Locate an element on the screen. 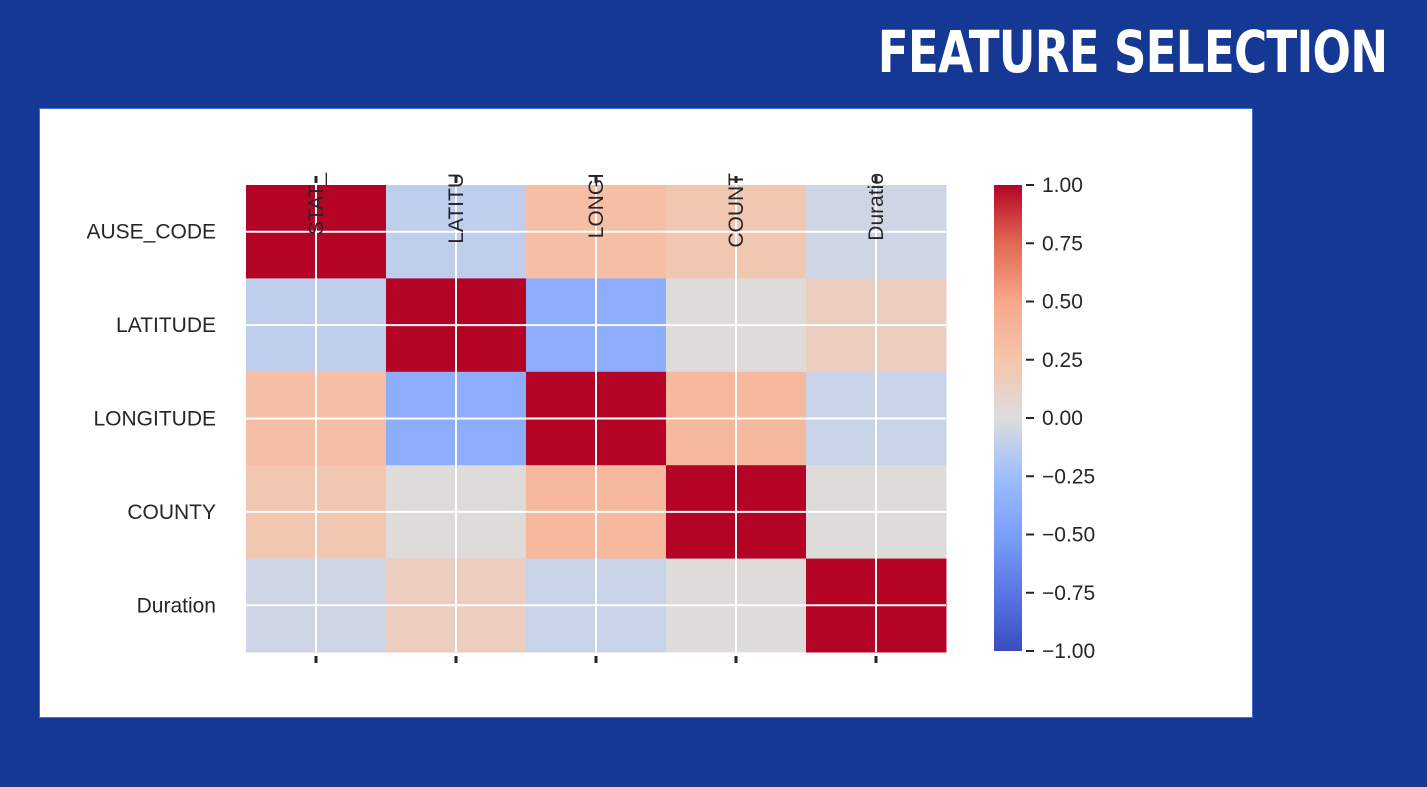  x-tick-label: LONGI is located at coordinates (596, 205).